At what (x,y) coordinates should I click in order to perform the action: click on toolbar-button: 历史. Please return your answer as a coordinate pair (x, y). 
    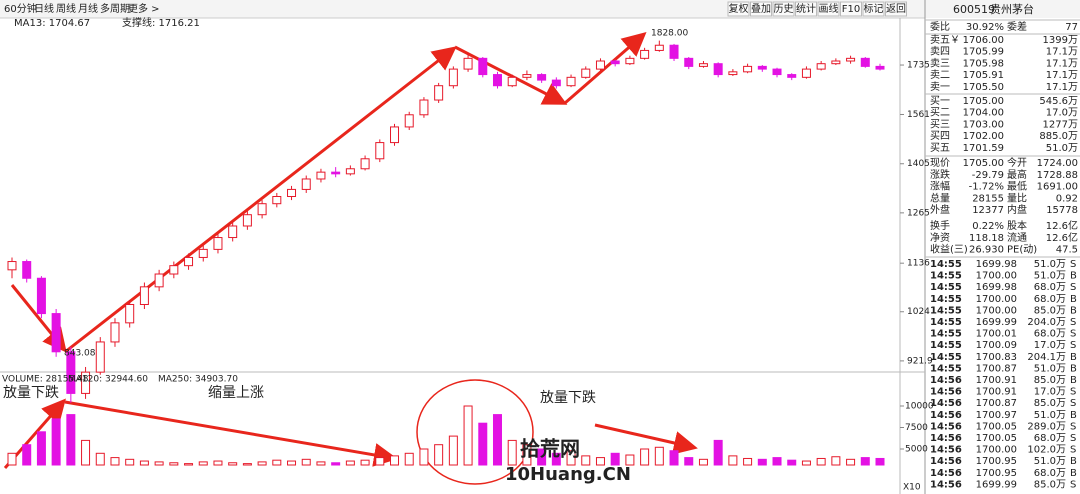
    Looking at the image, I should click on (784, 9).